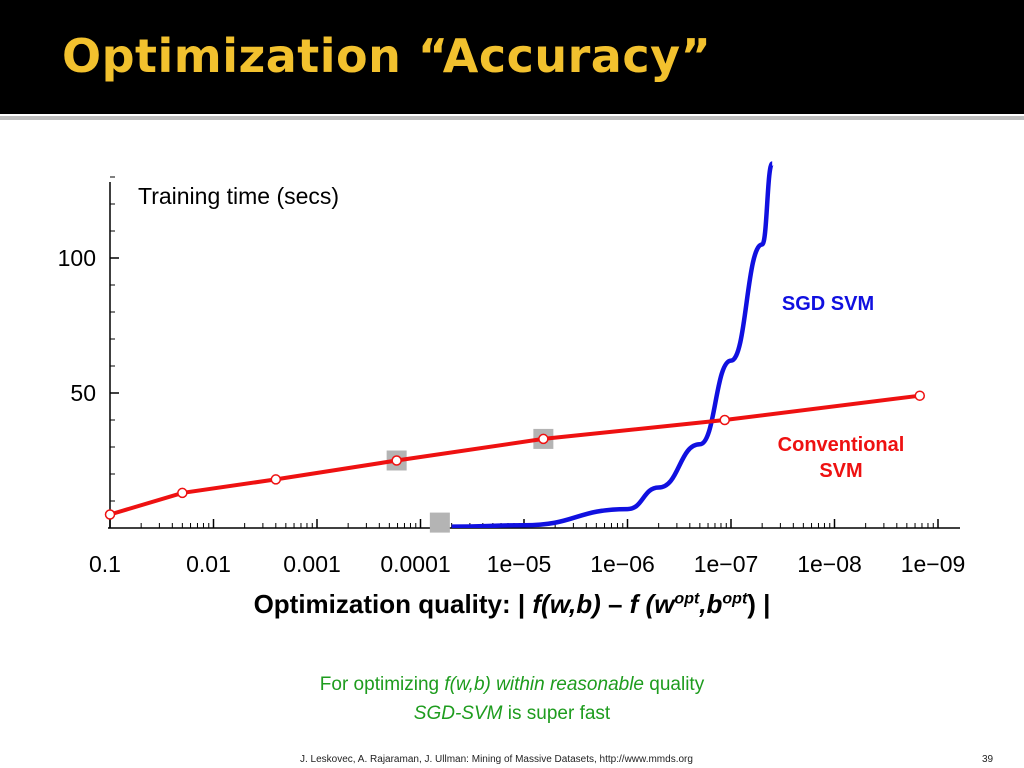  I want to click on note-2-post: is super fast, so click(556, 713).